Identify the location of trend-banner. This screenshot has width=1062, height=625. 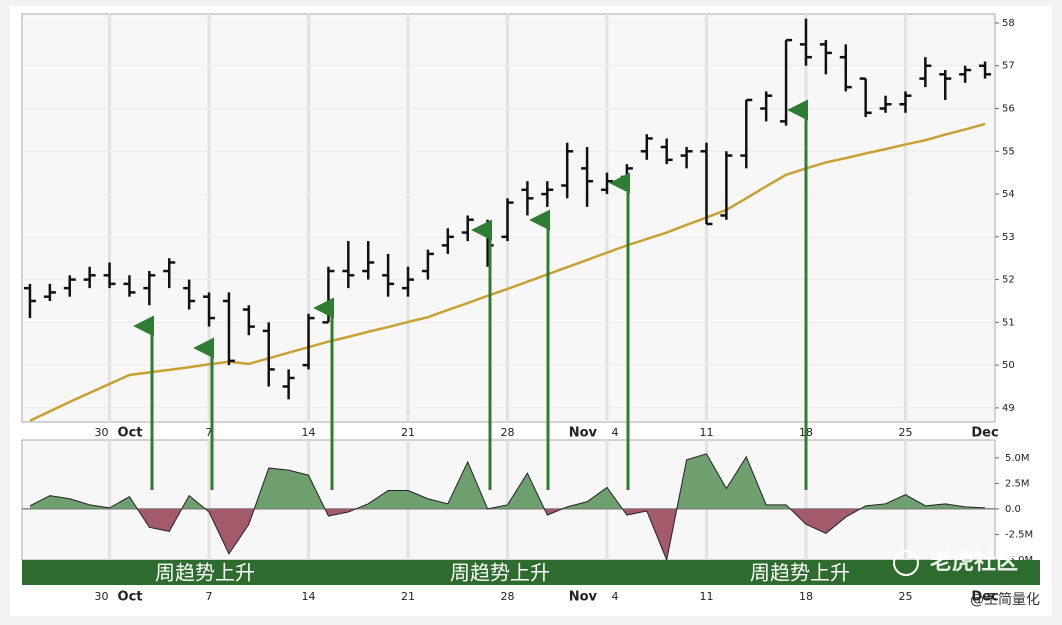
(531, 572).